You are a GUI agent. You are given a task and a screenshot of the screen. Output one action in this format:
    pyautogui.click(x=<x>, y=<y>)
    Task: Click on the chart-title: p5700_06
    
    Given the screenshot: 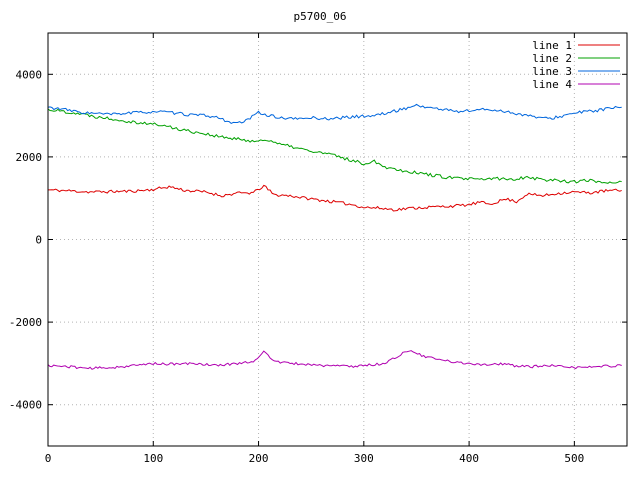 What is the action you would take?
    pyautogui.click(x=320, y=16)
    